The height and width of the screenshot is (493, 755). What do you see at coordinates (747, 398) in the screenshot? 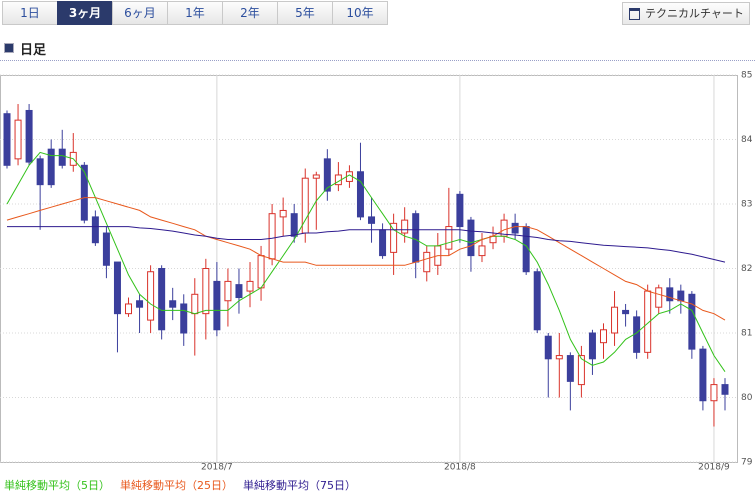
I see `y-tick-label: 80` at bounding box center [747, 398].